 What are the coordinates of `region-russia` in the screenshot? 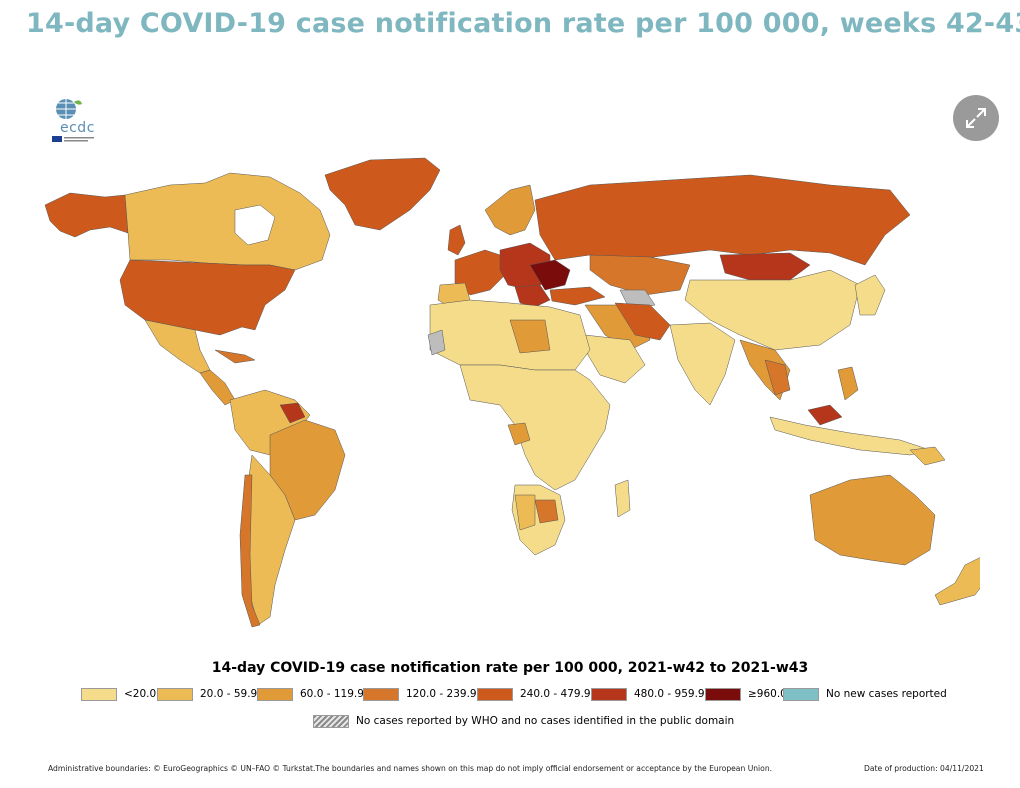 It's located at (722, 220).